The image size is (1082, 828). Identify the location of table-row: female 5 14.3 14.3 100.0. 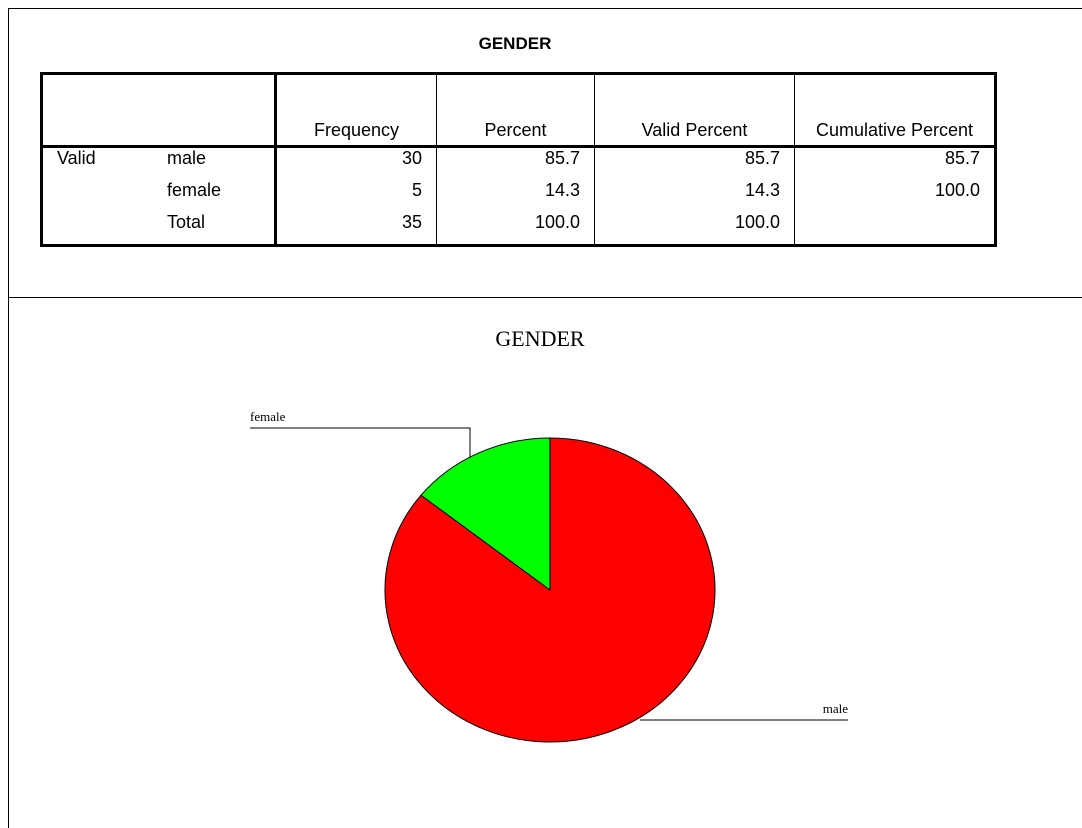
(519, 196).